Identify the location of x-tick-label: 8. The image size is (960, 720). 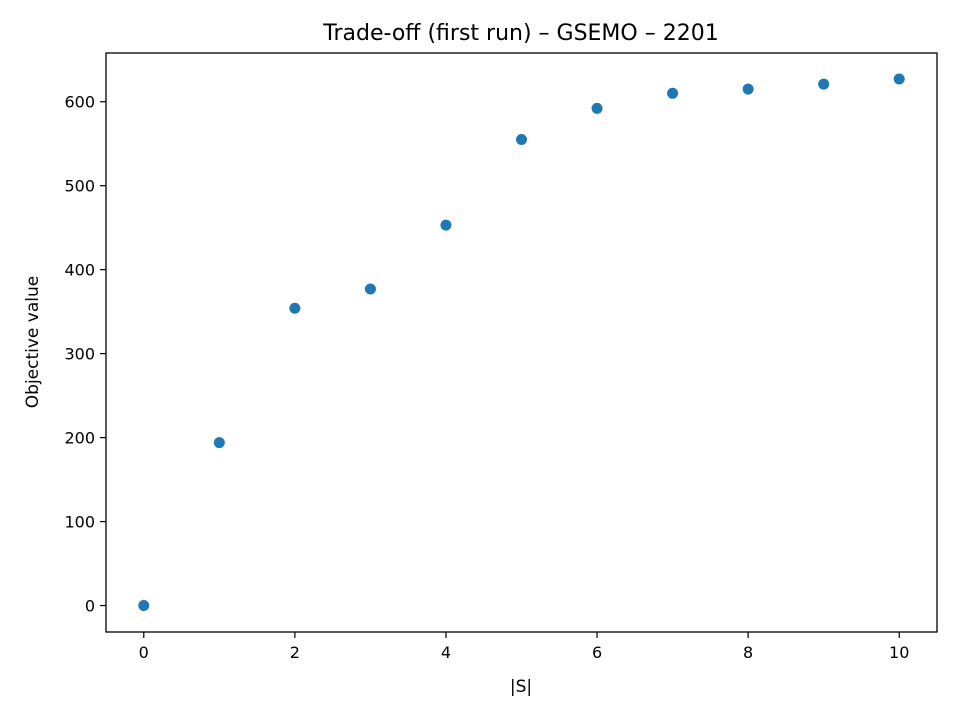
(748, 652).